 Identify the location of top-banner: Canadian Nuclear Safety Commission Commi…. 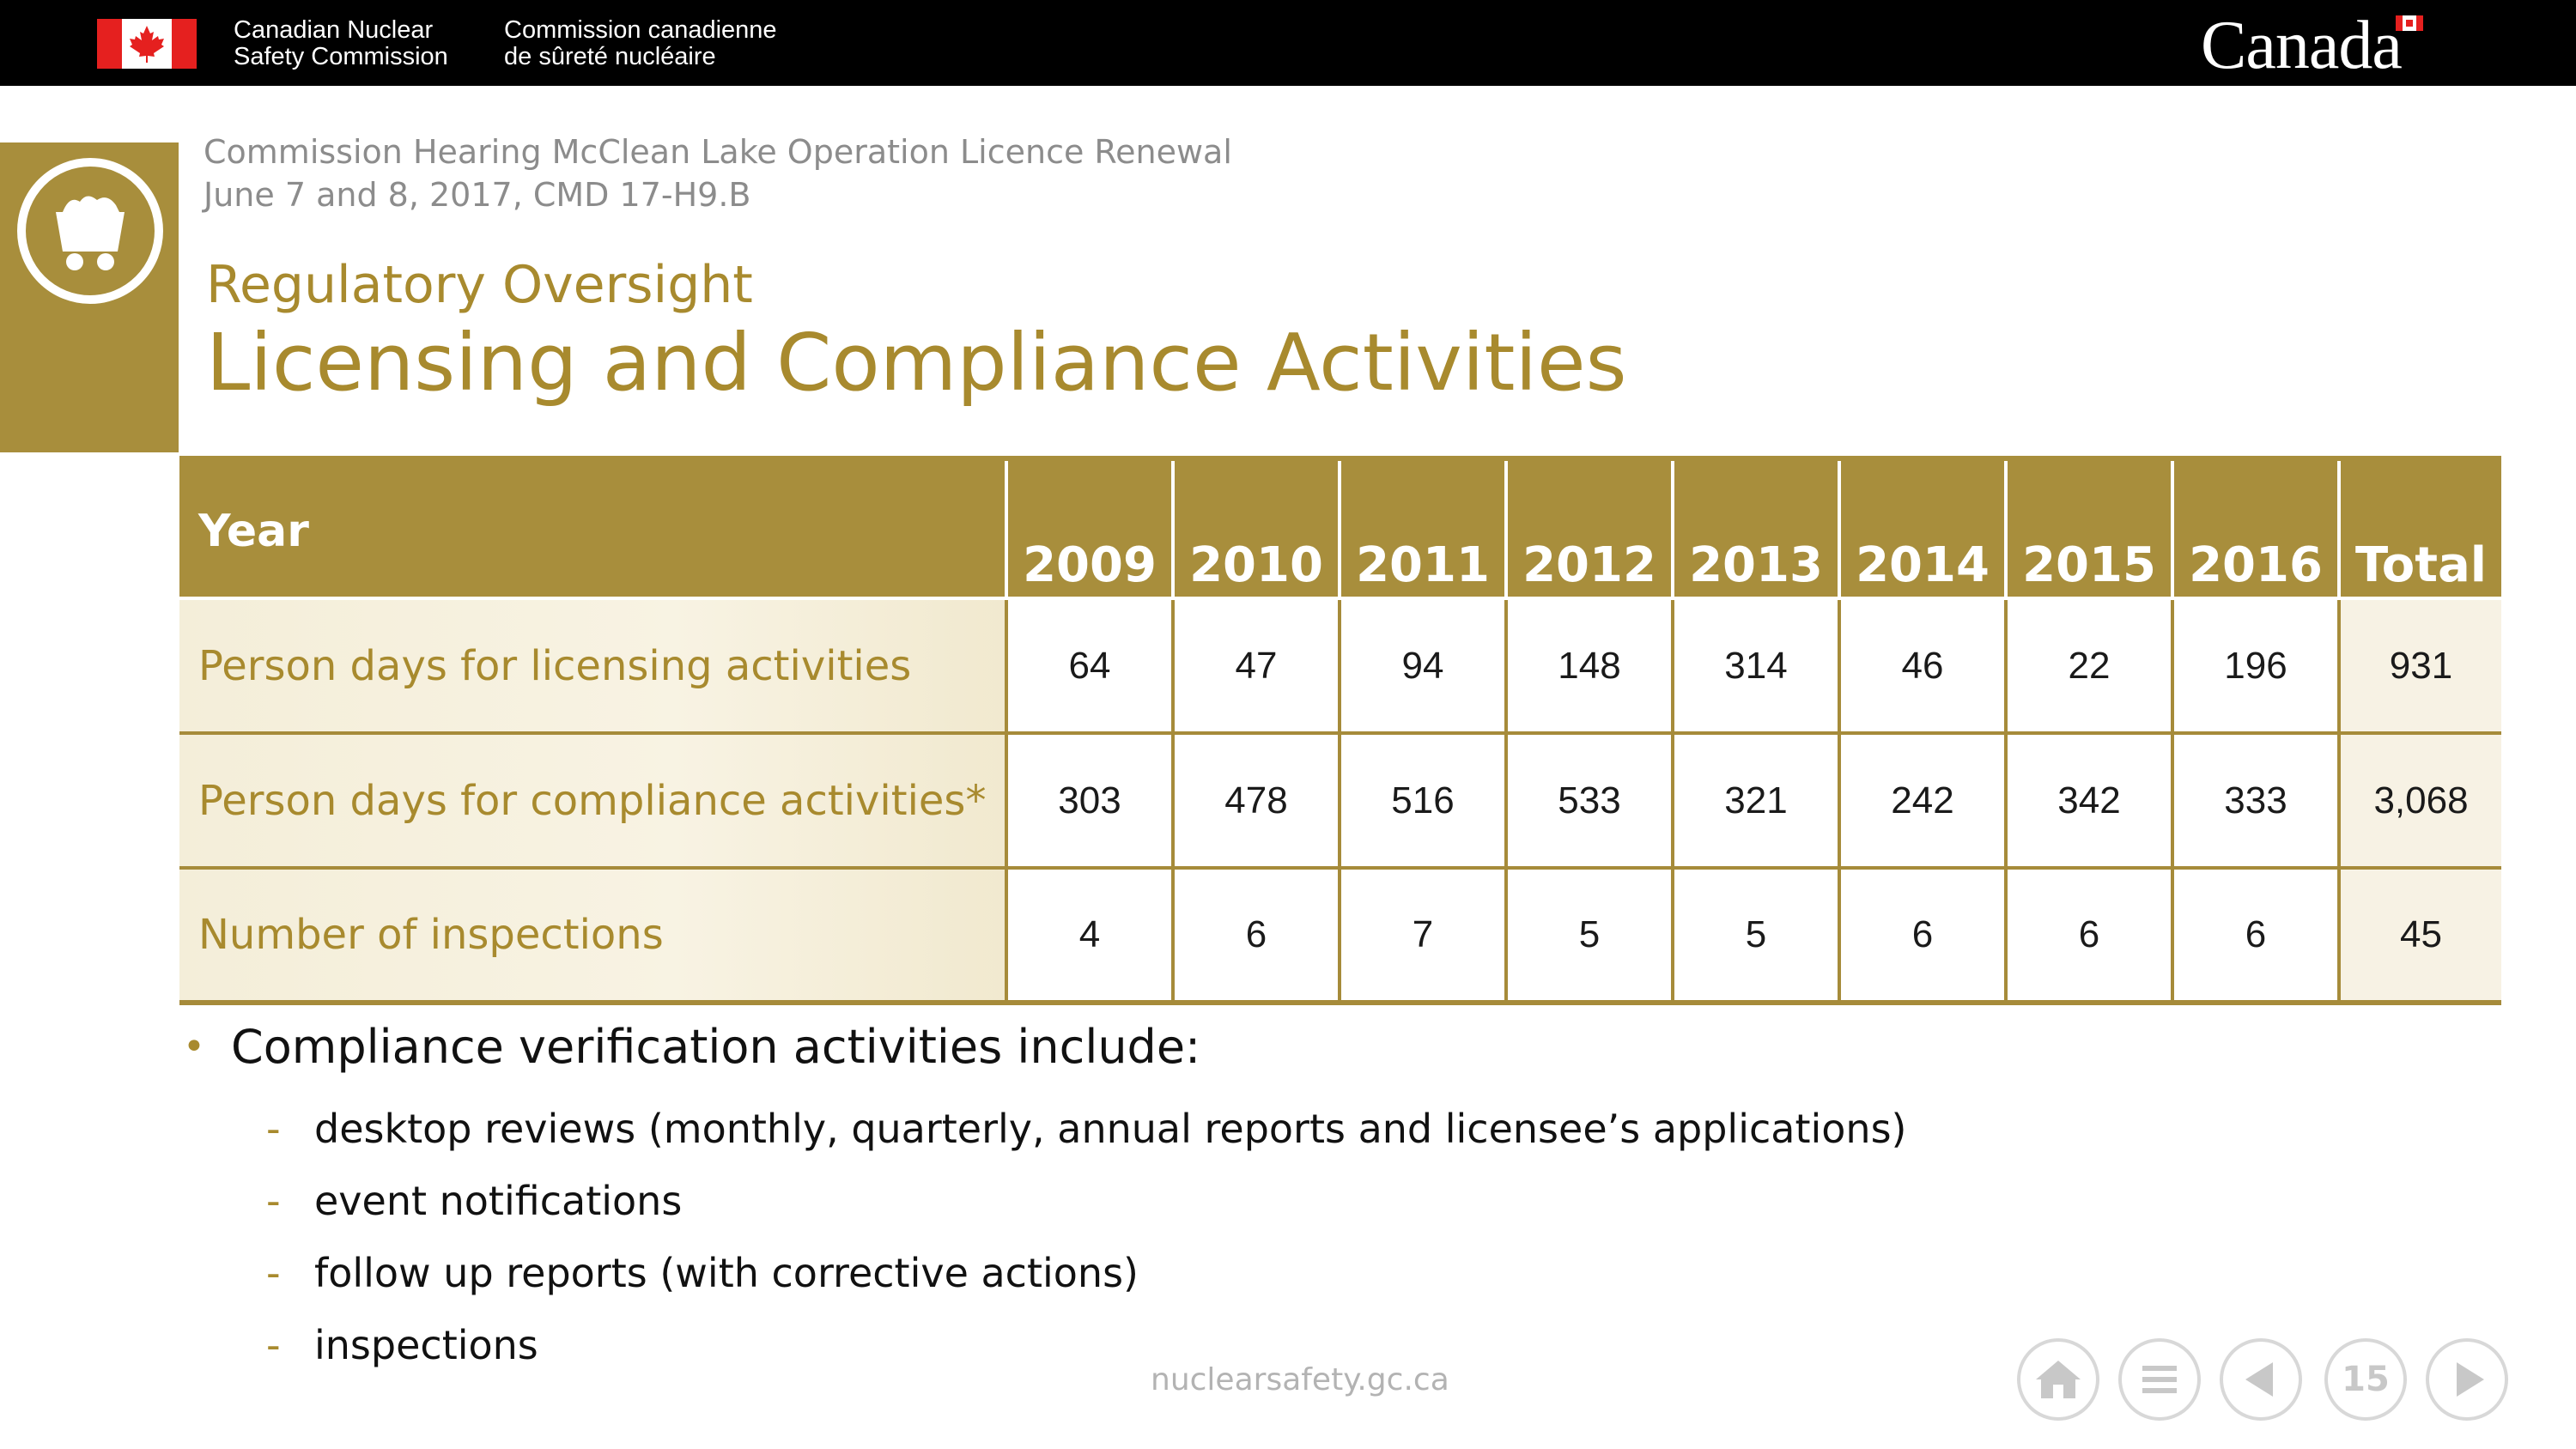
(1288, 43).